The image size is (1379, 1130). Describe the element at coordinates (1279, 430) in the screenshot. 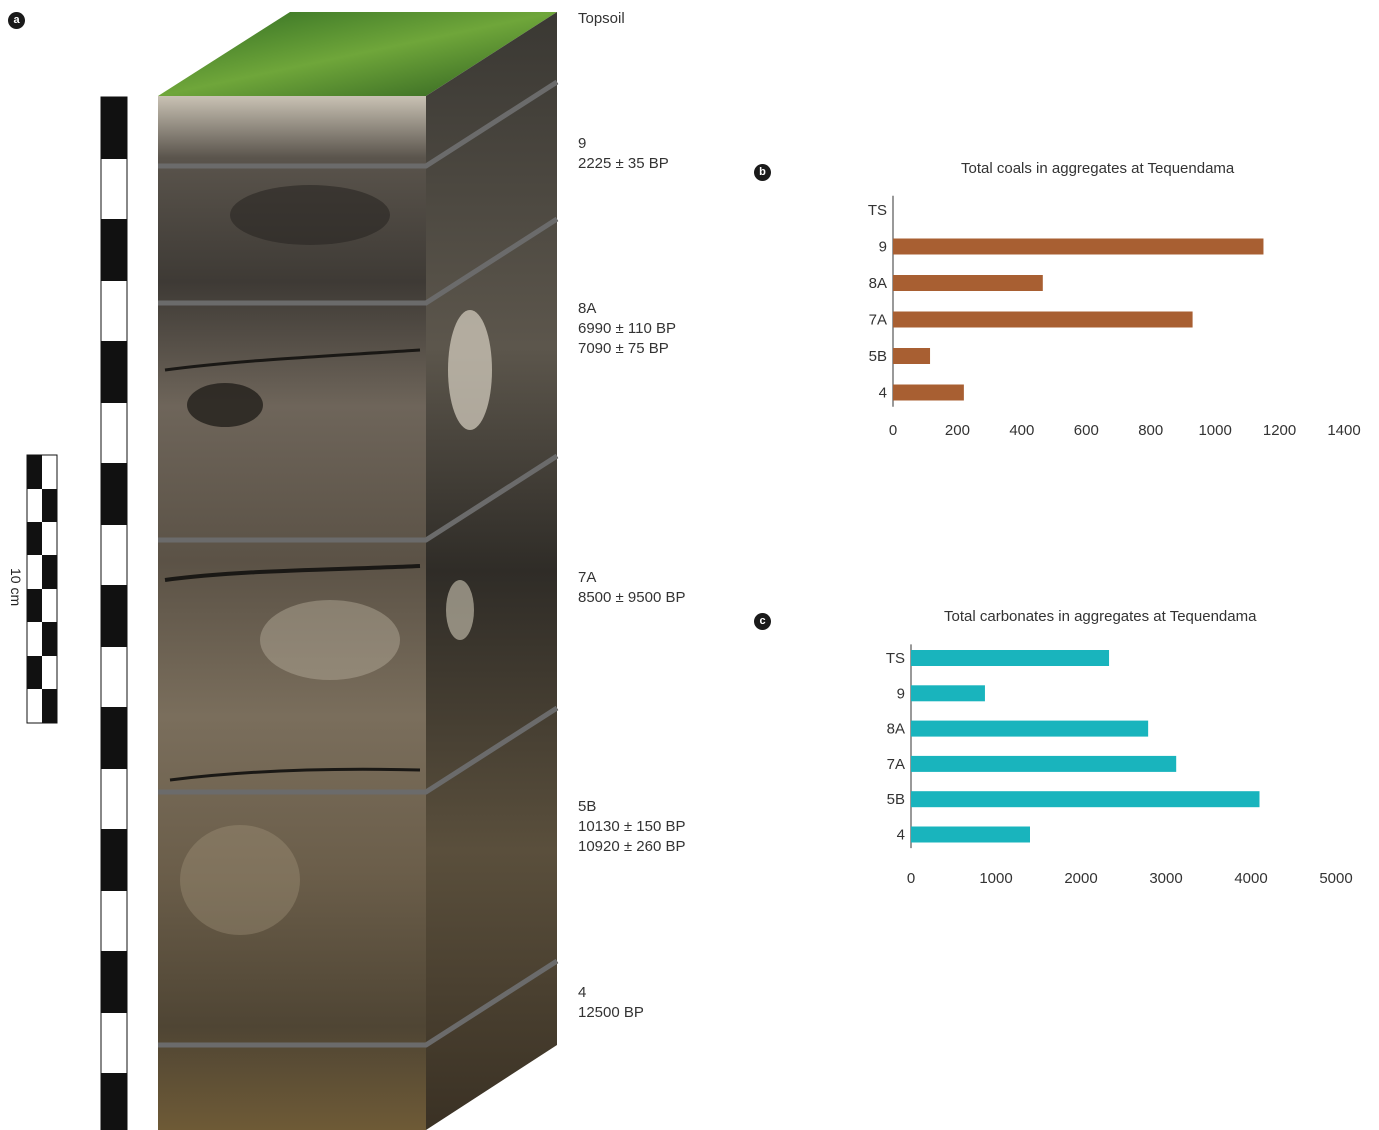

I see `x-tick-label: 1200` at that location.